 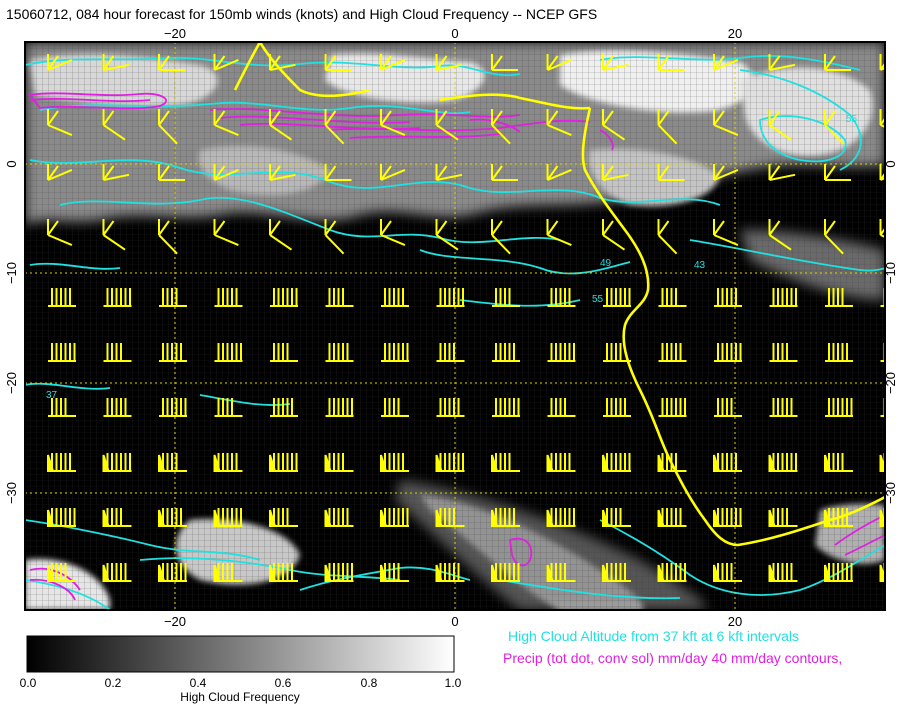 What do you see at coordinates (175, 33) in the screenshot?
I see `x-tick-label: −20` at bounding box center [175, 33].